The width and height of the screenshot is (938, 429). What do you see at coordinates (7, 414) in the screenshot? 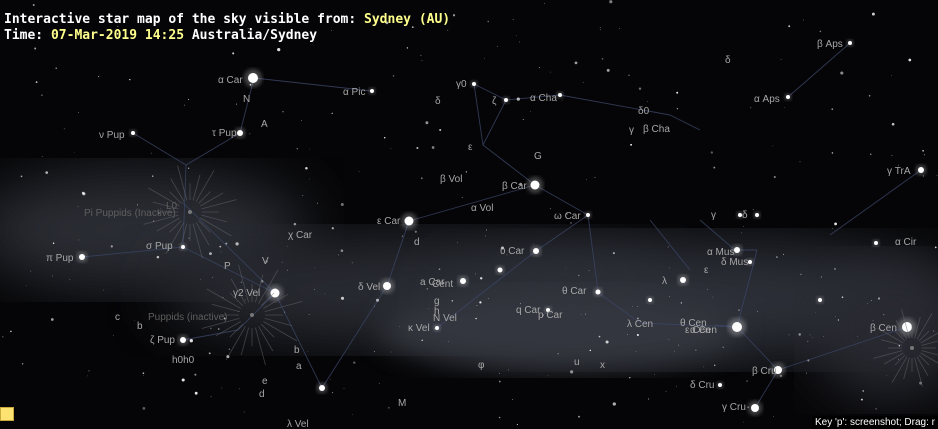
I see `toggle-square-icon` at bounding box center [7, 414].